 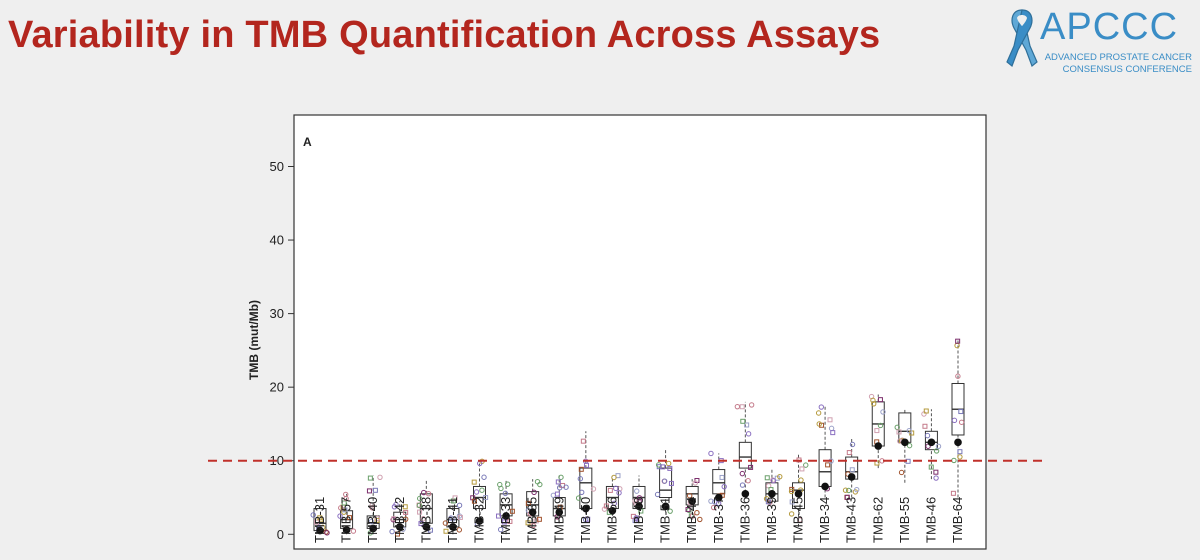 I want to click on y-tick-label: 40, so click(x=277, y=240).